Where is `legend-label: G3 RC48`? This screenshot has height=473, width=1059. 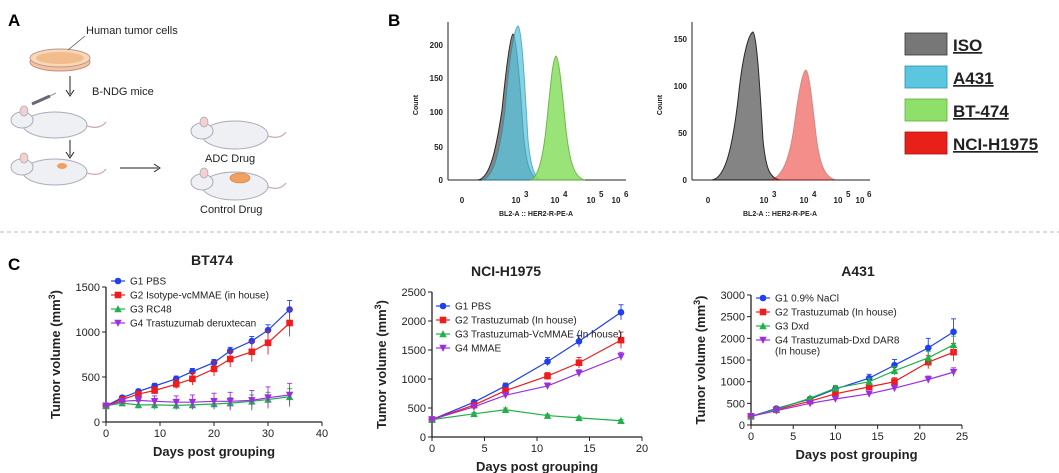 legend-label: G3 RC48 is located at coordinates (151, 310).